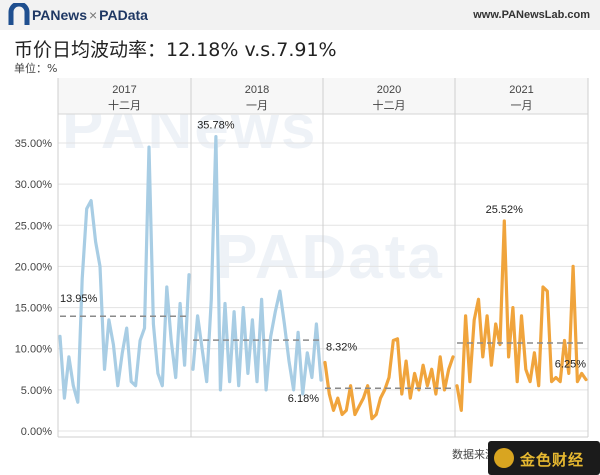 The image size is (600, 475). Describe the element at coordinates (552, 460) in the screenshot. I see `footer-badge-text: 金色财经` at that location.